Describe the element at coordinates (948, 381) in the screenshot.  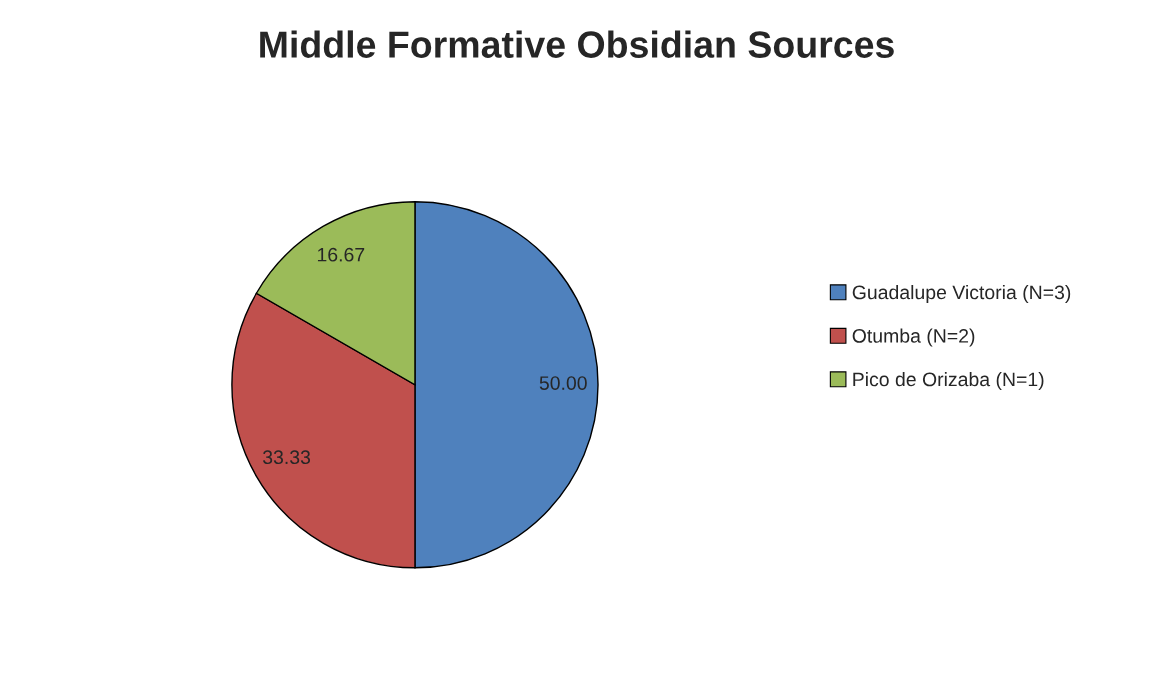
I see `legend-label: Pico de Orizaba (N=1)` at that location.